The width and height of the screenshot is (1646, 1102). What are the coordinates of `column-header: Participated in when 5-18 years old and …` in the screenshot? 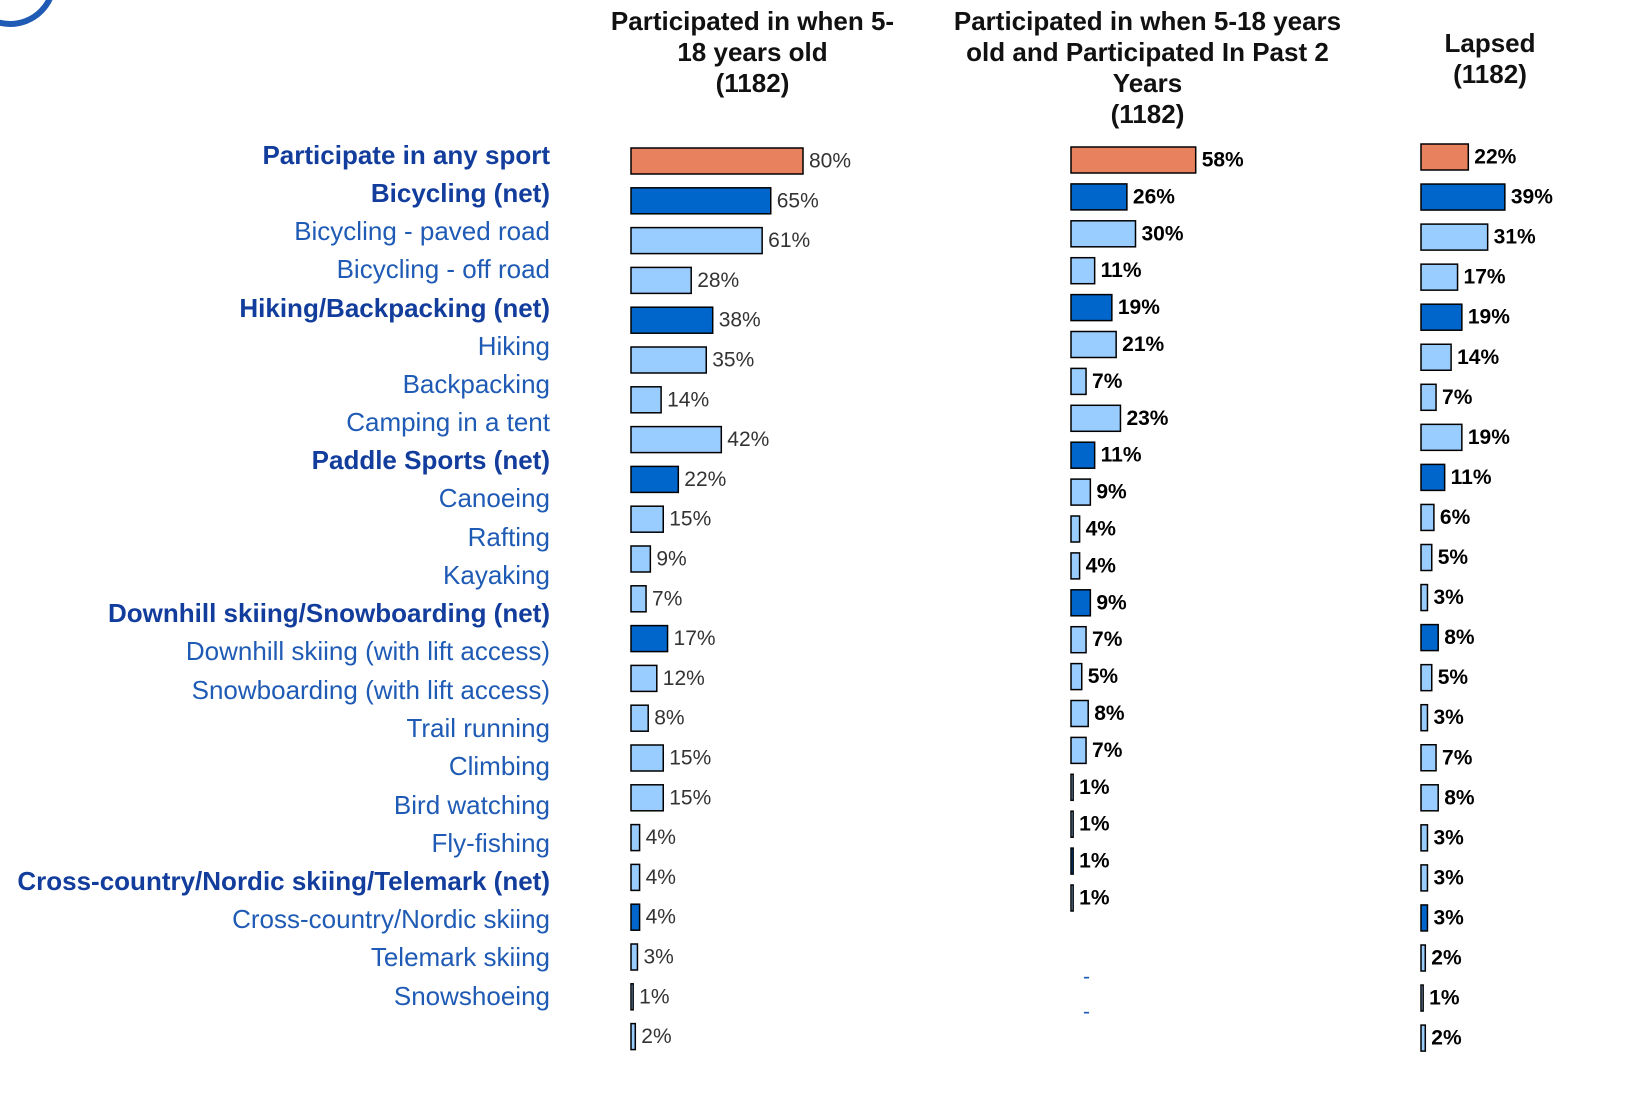 It's located at (1147, 68).